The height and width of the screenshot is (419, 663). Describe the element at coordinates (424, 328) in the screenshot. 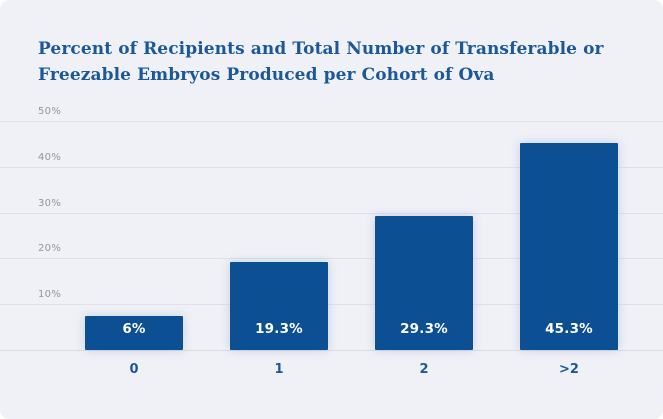

I see `bar-value-label: 29.3%` at that location.